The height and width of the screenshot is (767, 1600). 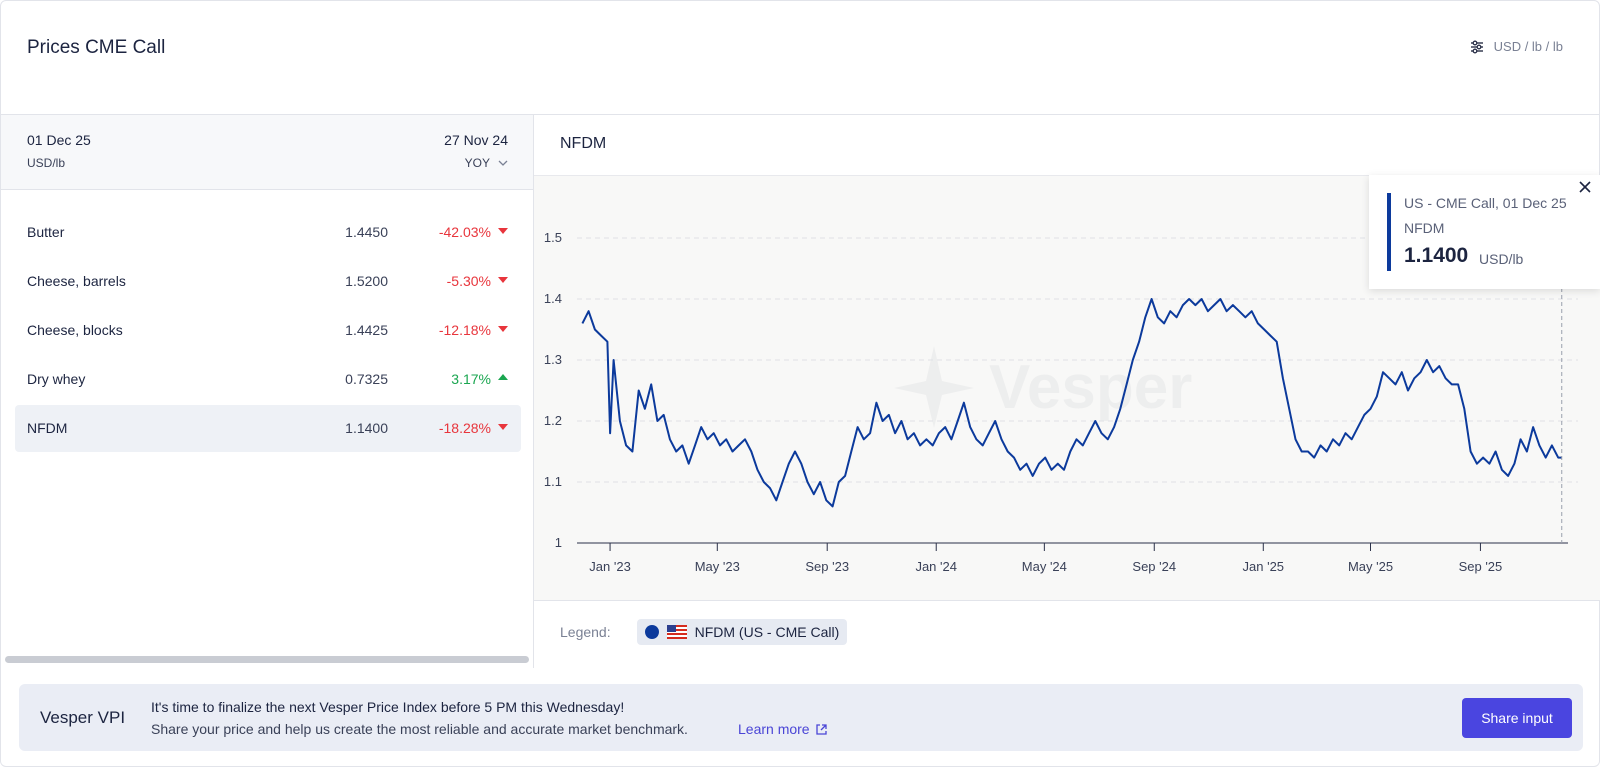 I want to click on x-tick-label: Sep '23, so click(x=827, y=566).